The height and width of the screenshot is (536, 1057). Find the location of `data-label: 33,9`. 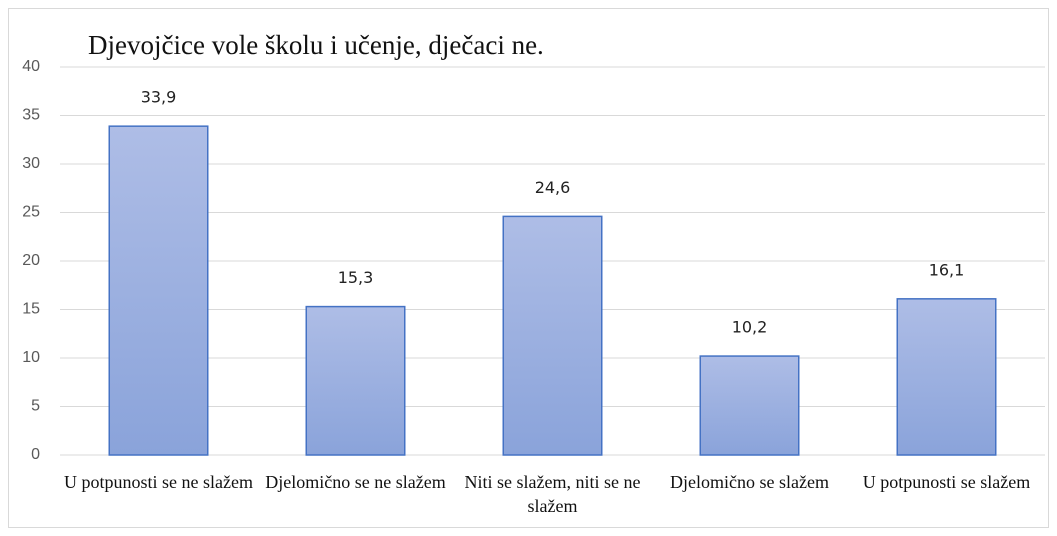

data-label: 33,9 is located at coordinates (159, 97).